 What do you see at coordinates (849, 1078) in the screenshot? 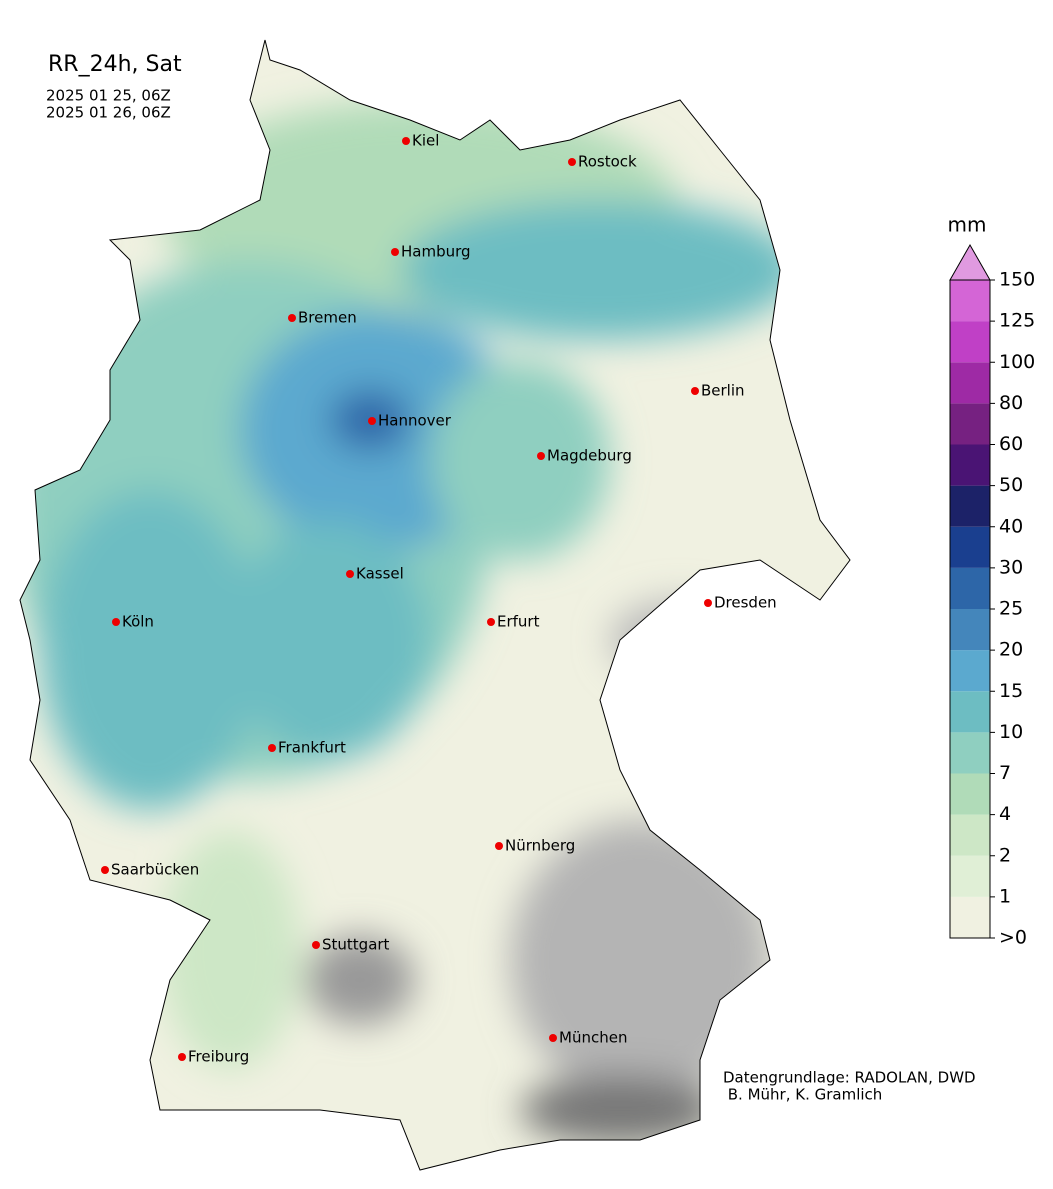
I see `credit: Datengrundlage: RADOLAN, DWD` at bounding box center [849, 1078].